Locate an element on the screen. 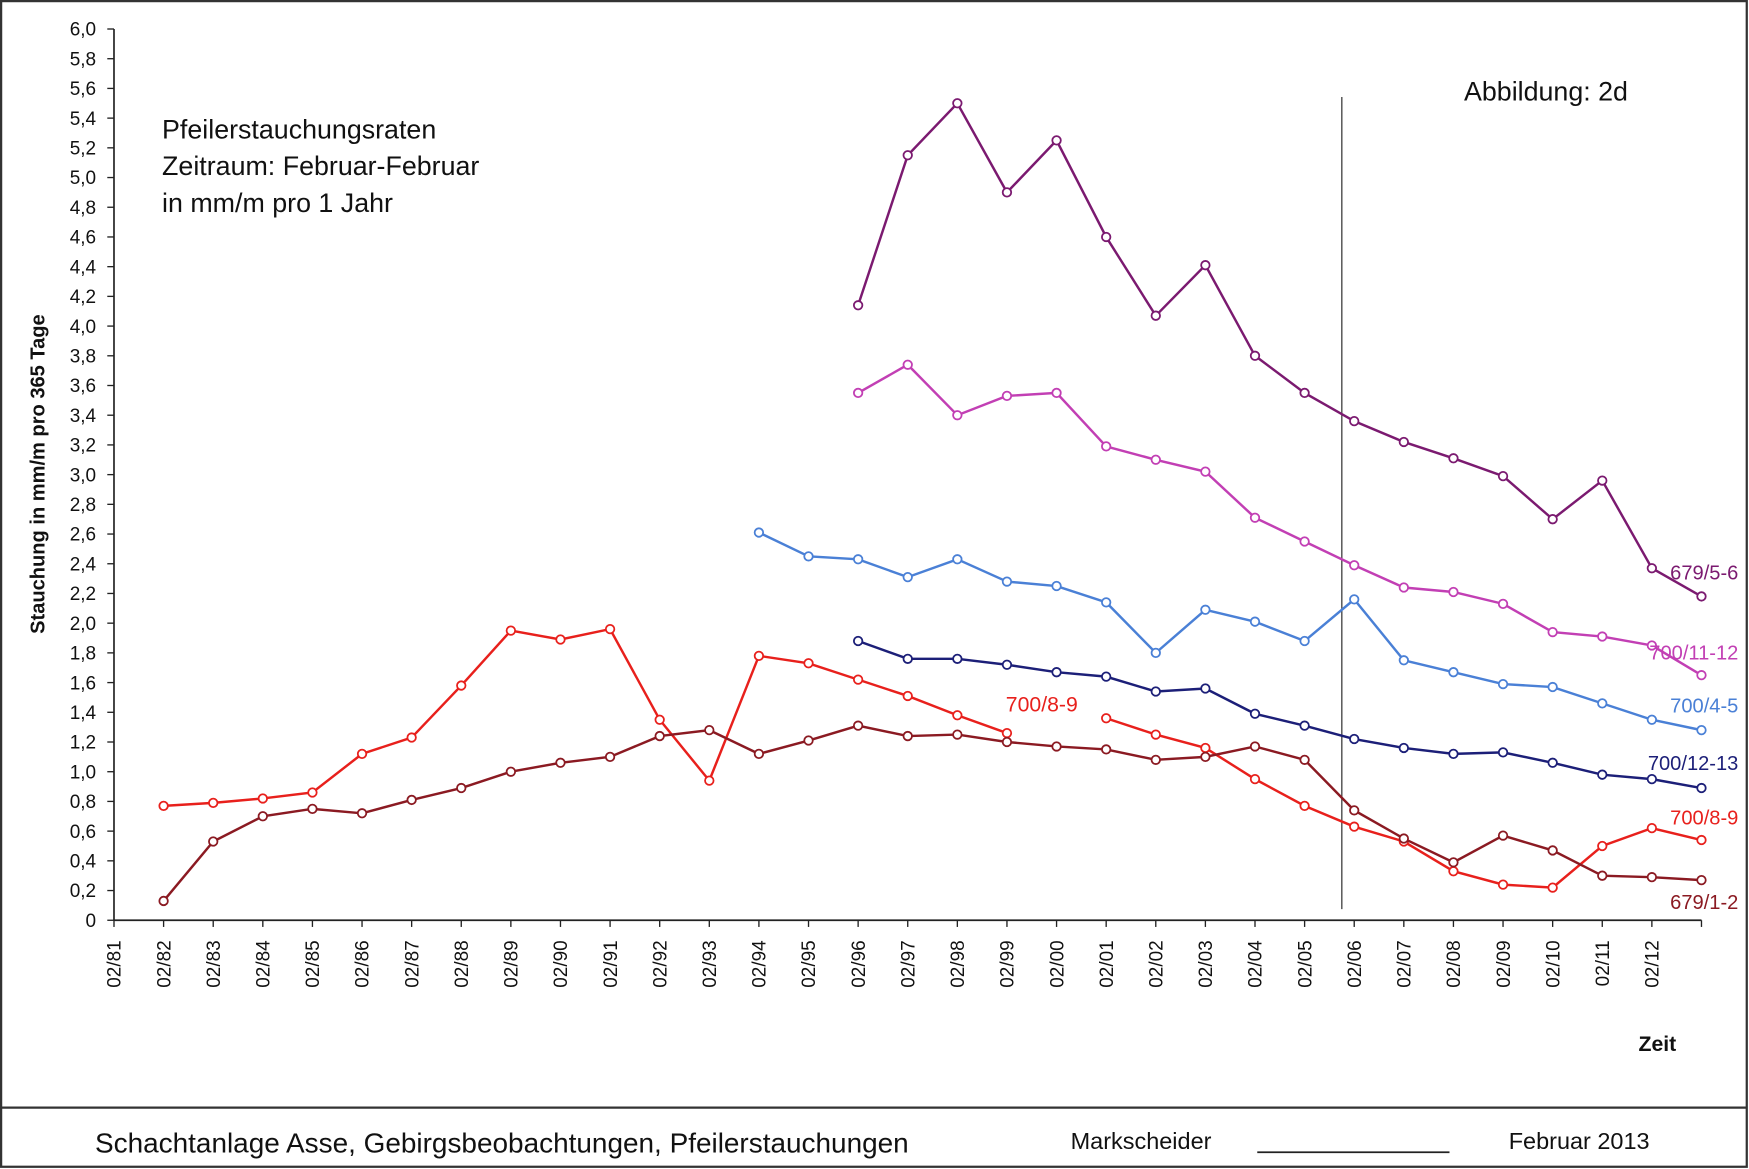 Image resolution: width=1749 pixels, height=1169 pixels. y-tick-label: 3,4 is located at coordinates (83, 416).